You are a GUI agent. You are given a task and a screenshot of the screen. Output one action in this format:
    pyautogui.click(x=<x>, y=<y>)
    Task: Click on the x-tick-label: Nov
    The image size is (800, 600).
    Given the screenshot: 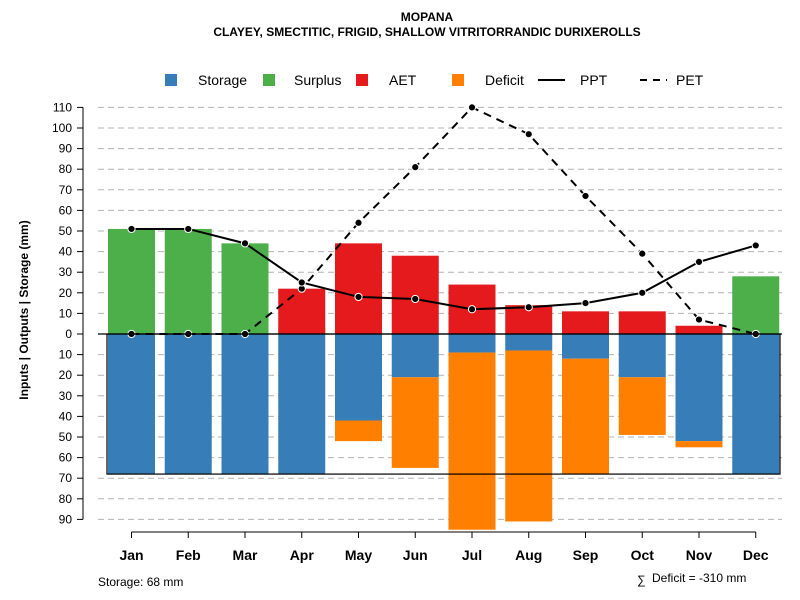 What is the action you would take?
    pyautogui.click(x=699, y=555)
    